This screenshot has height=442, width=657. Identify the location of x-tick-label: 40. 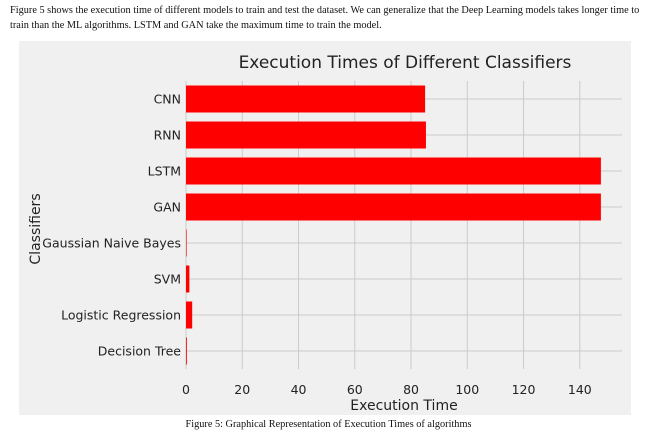
(299, 389).